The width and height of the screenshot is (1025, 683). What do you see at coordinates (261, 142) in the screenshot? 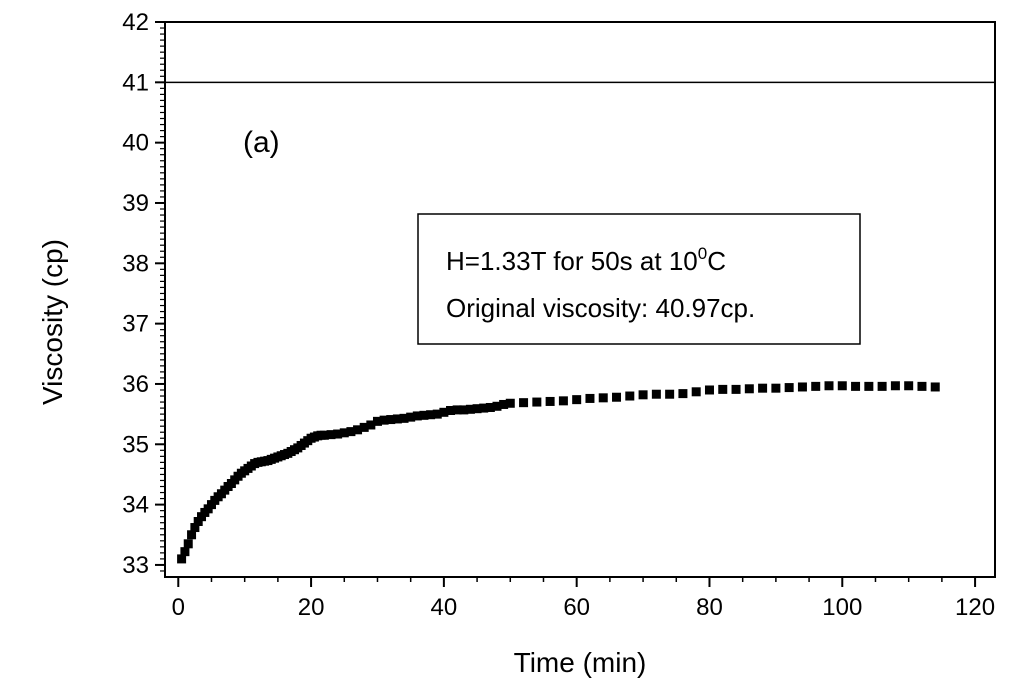
I see `panel-label: (a)` at bounding box center [261, 142].